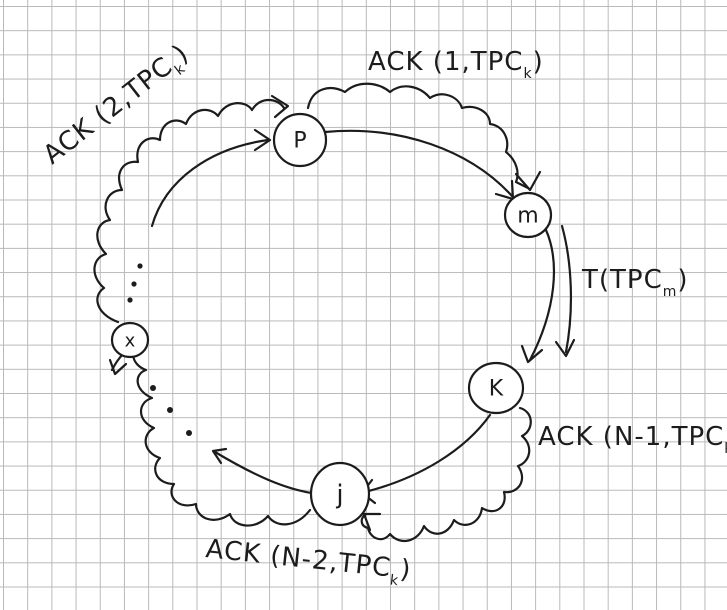 Image resolution: width=727 pixels, height=610 pixels. What do you see at coordinates (427, 453) in the screenshot?
I see `edge-k-j` at bounding box center [427, 453].